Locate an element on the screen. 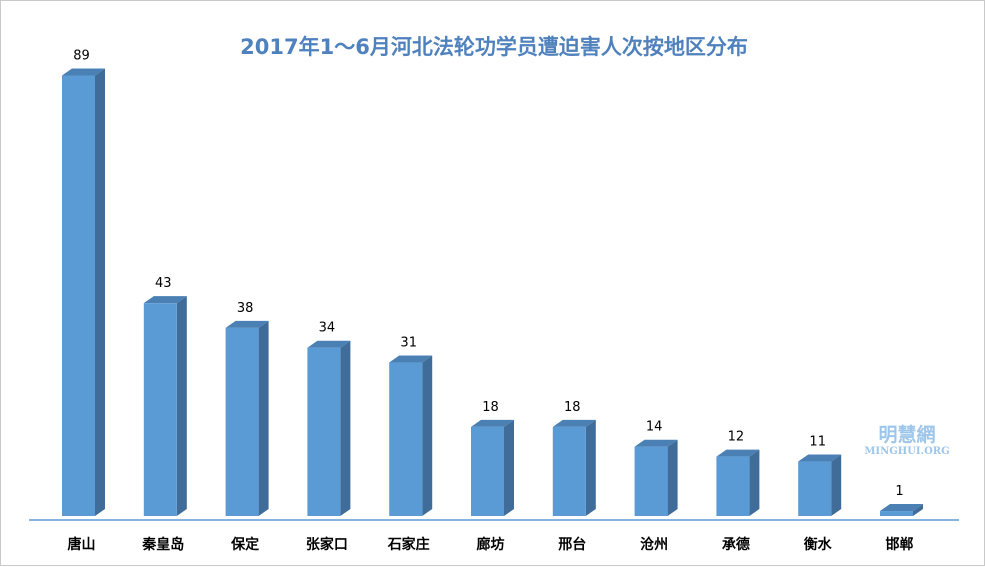 The width and height of the screenshot is (985, 567). category-label: 承德 is located at coordinates (736, 544).